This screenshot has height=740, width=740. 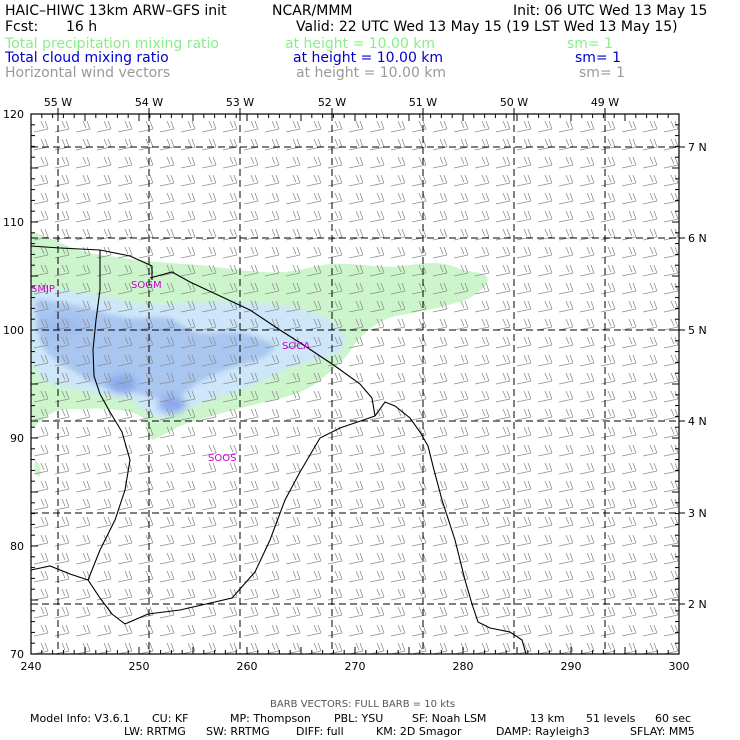 I want to click on sw-scheme: SW: RRTMG, so click(x=238, y=731).